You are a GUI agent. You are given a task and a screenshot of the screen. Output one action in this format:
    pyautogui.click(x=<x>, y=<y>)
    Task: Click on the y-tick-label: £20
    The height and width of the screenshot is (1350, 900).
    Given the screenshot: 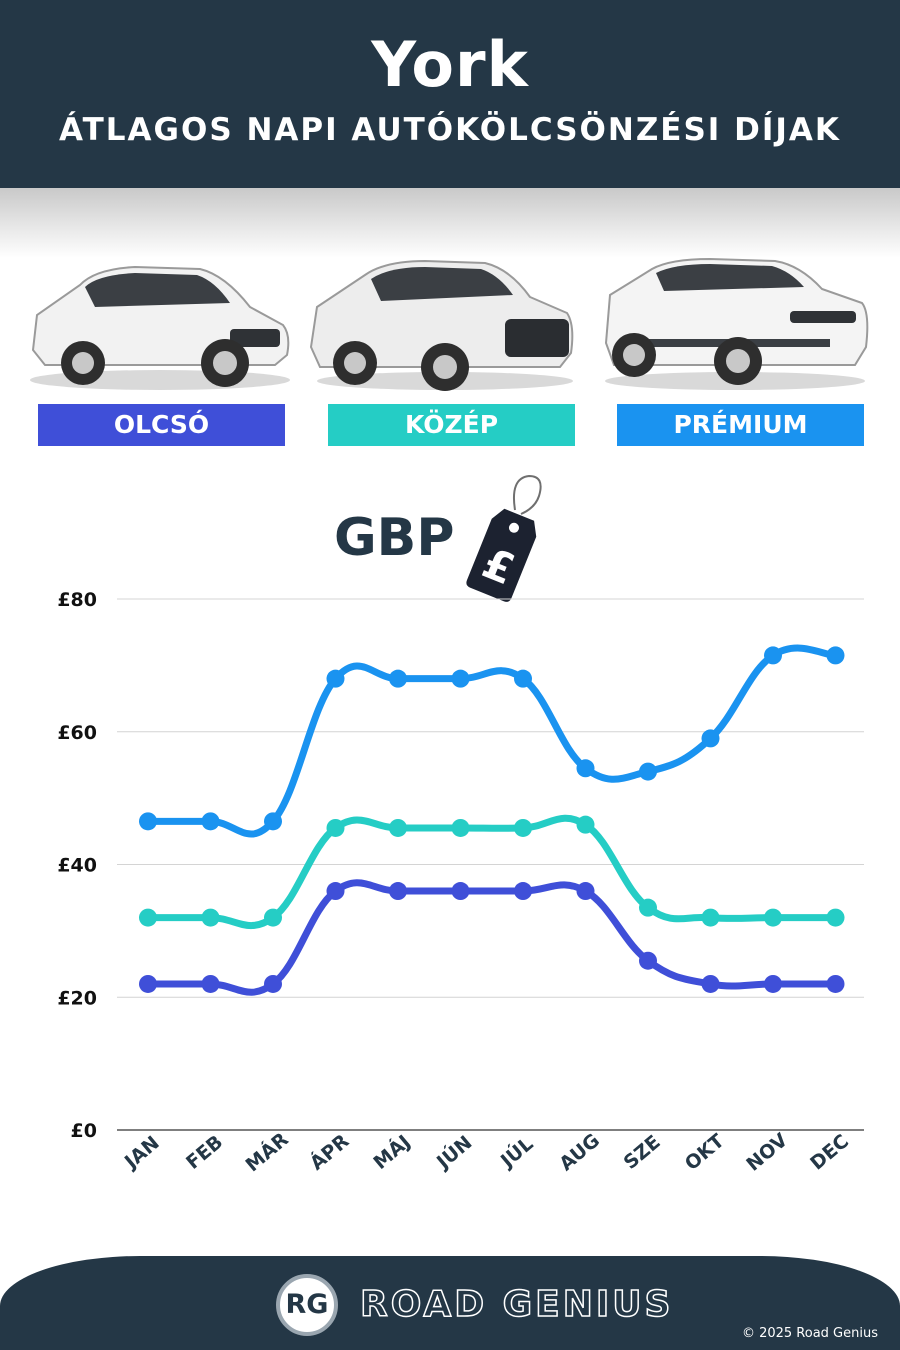 What is the action you would take?
    pyautogui.click(x=77, y=998)
    